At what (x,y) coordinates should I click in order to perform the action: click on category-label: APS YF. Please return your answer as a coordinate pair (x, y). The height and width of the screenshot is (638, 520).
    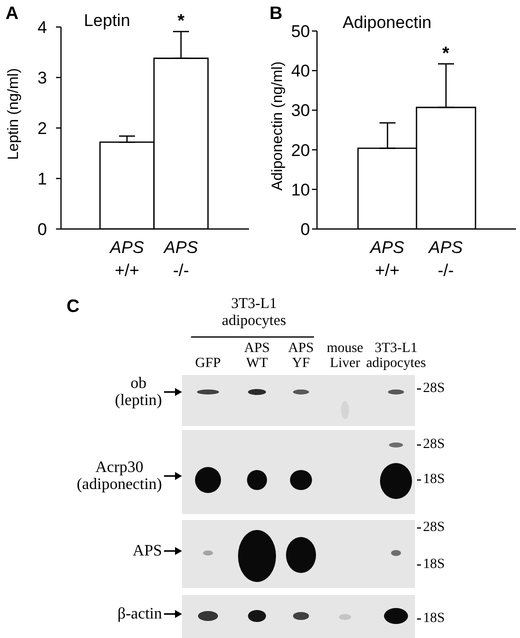
    Looking at the image, I should click on (301, 356).